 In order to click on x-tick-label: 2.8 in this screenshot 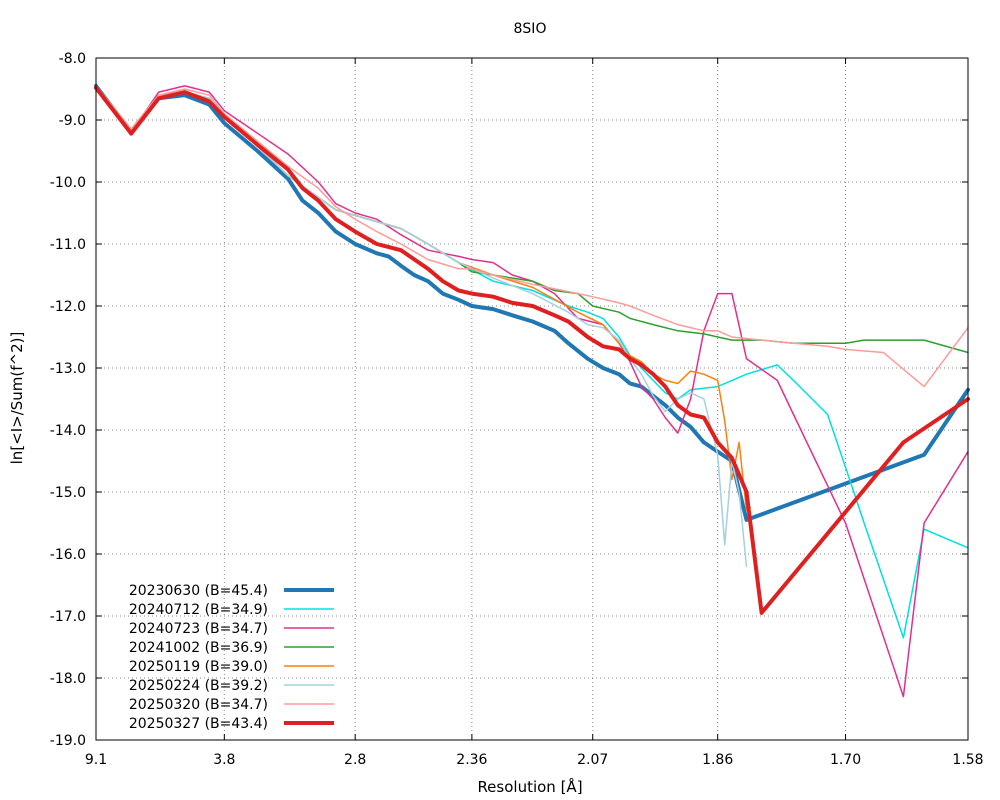, I will do `click(355, 760)`.